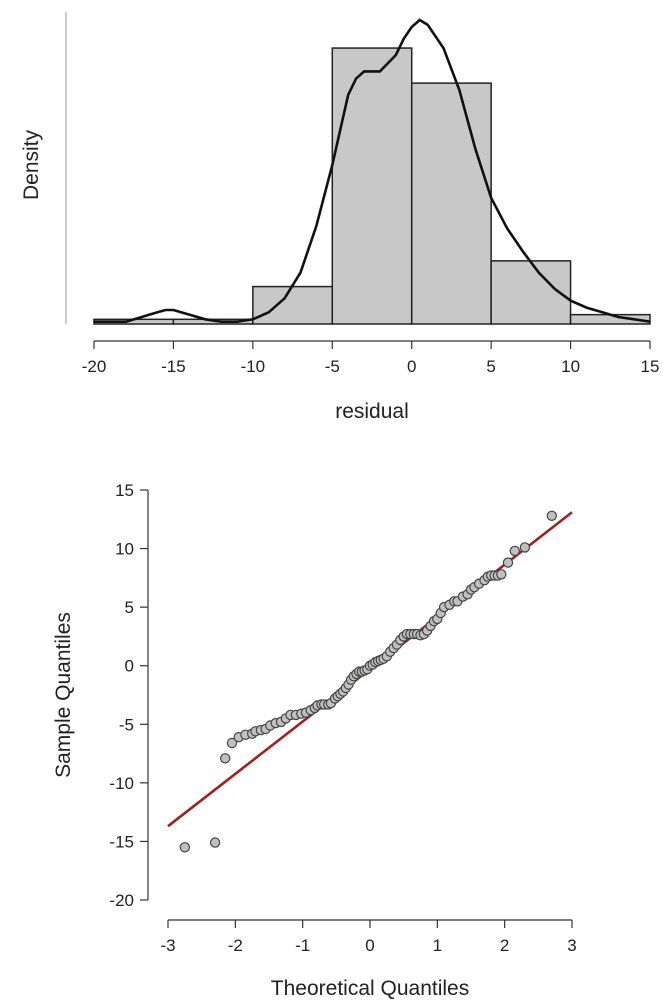 The height and width of the screenshot is (1007, 668). Describe the element at coordinates (167, 945) in the screenshot. I see `qq-x-tick-label: -3` at that location.